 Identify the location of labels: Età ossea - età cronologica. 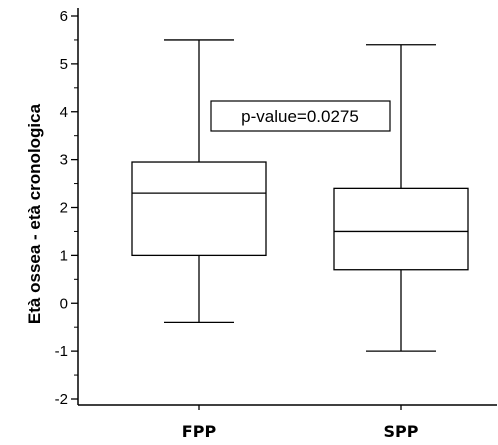
(34, 213).